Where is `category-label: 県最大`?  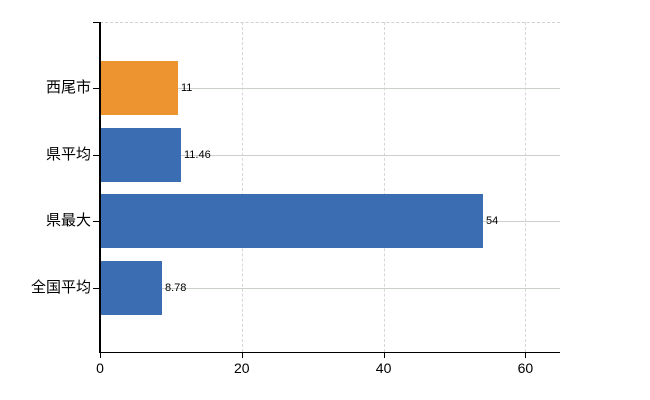 category-label: 県最大 is located at coordinates (68, 220).